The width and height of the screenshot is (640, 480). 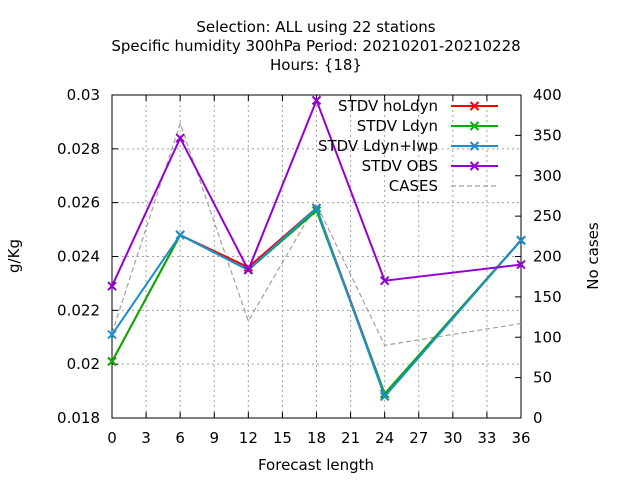 I want to click on y2-tick-label: 350, so click(x=547, y=135).